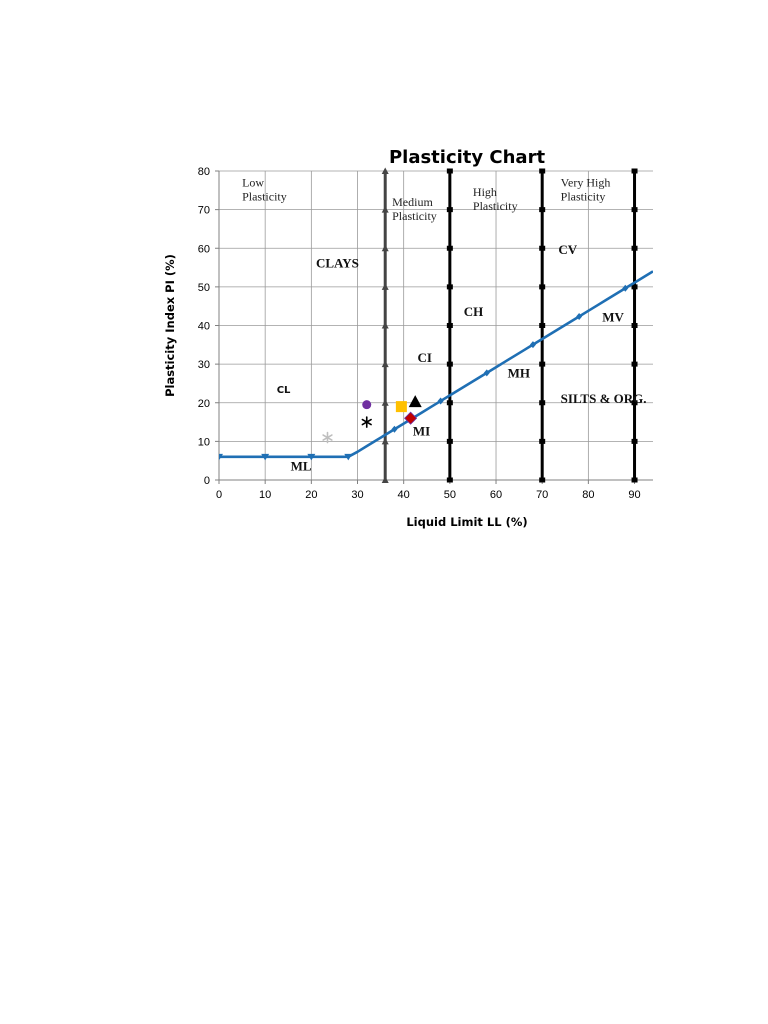  Describe the element at coordinates (401, 407) in the screenshot. I see `sample-point-square` at that location.